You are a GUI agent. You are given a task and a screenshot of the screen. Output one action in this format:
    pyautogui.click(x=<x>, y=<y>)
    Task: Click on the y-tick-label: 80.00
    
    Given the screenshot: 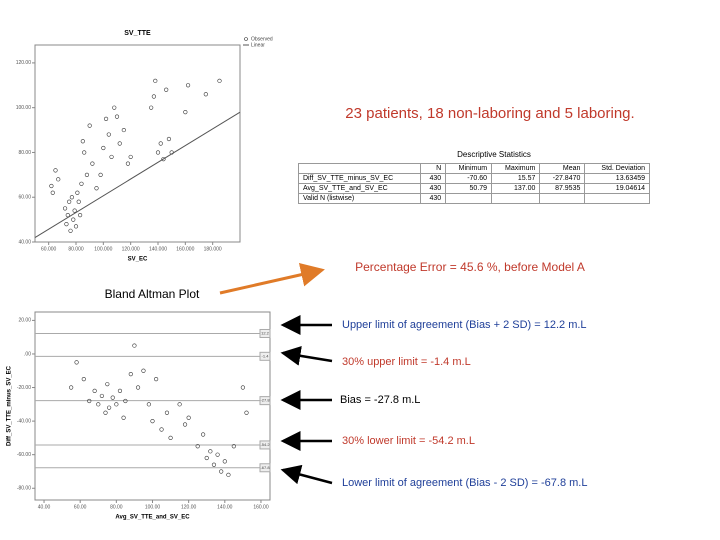 What is the action you would take?
    pyautogui.click(x=24, y=153)
    